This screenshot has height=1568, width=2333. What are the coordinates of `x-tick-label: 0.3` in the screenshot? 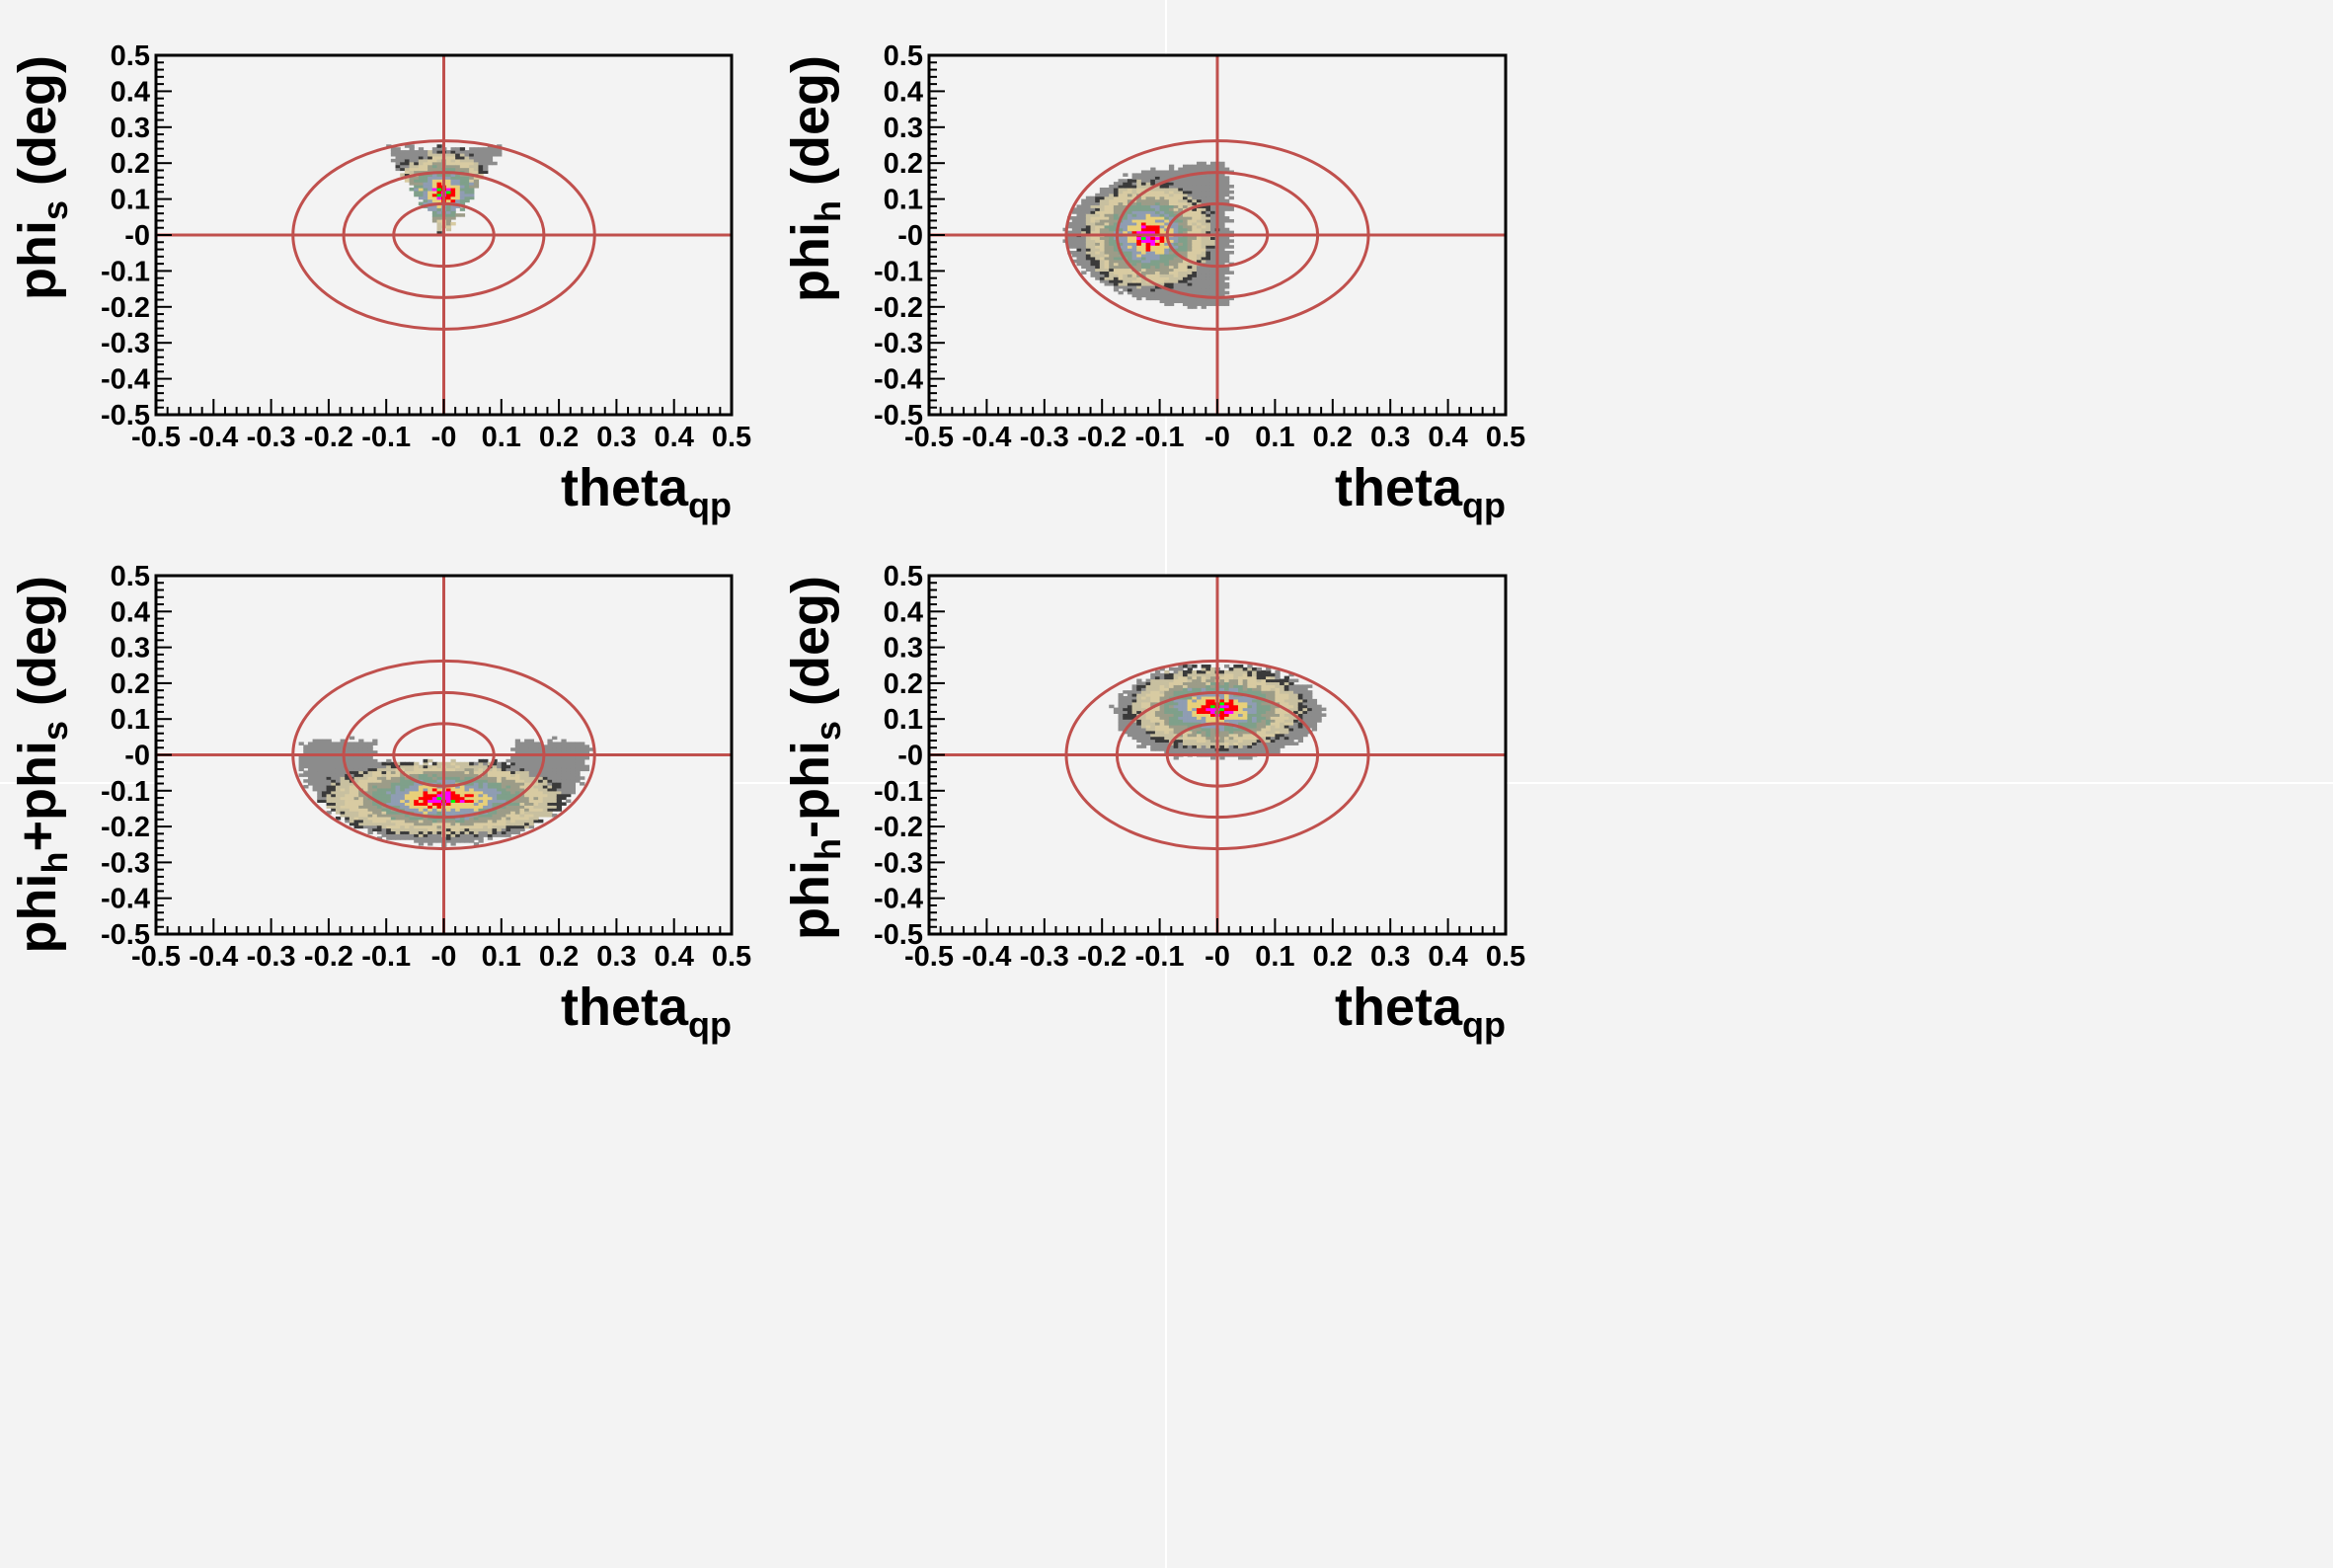 It's located at (1390, 437).